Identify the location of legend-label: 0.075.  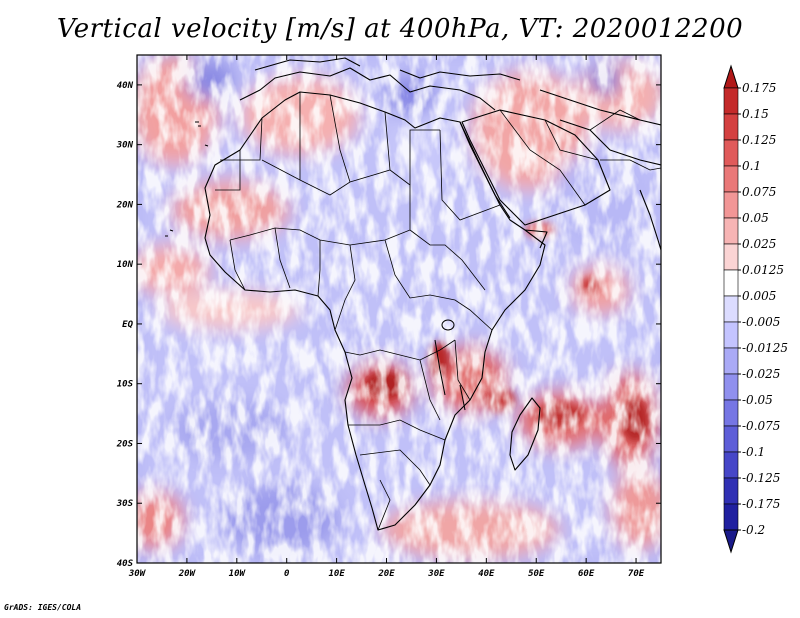
(759, 192).